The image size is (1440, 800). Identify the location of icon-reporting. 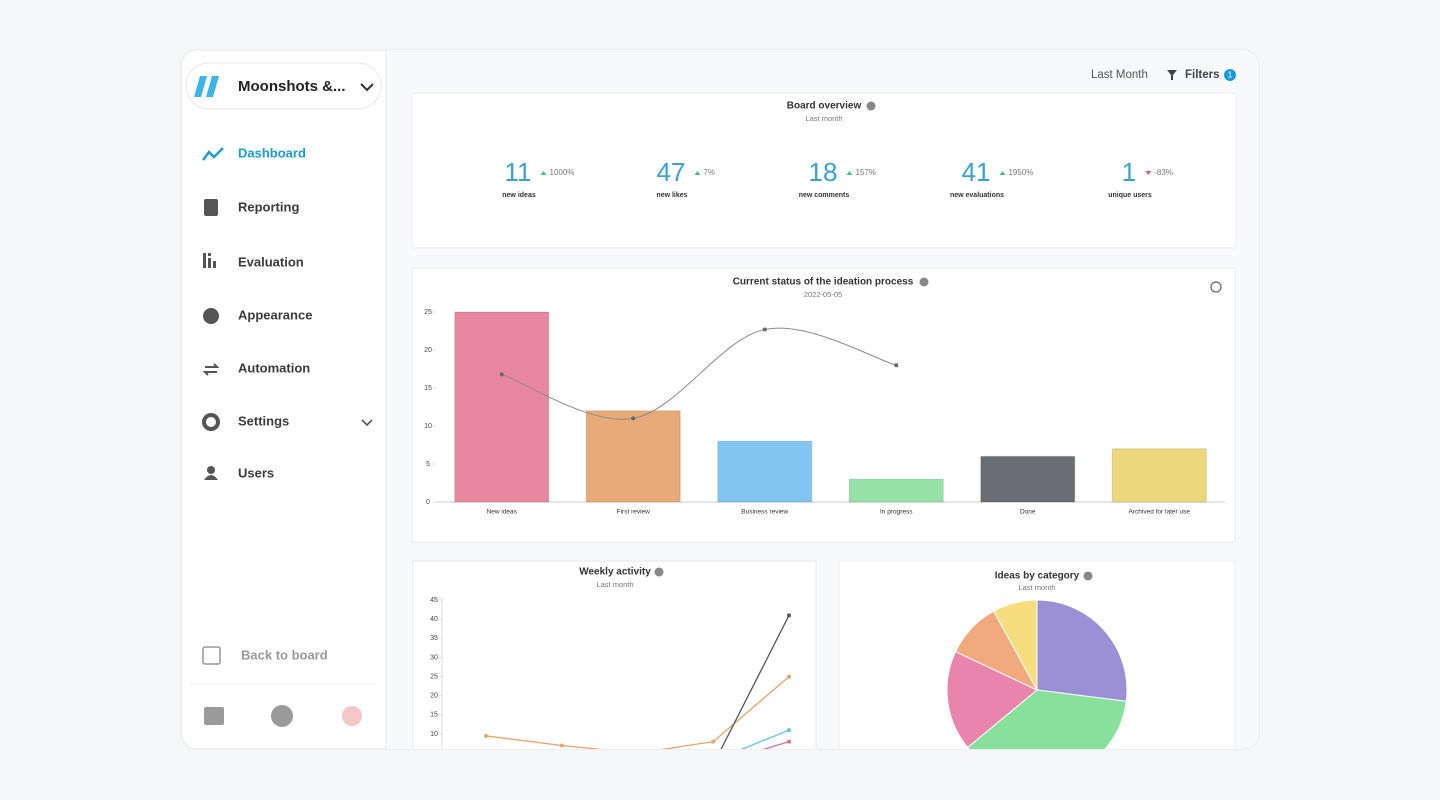
(211, 207).